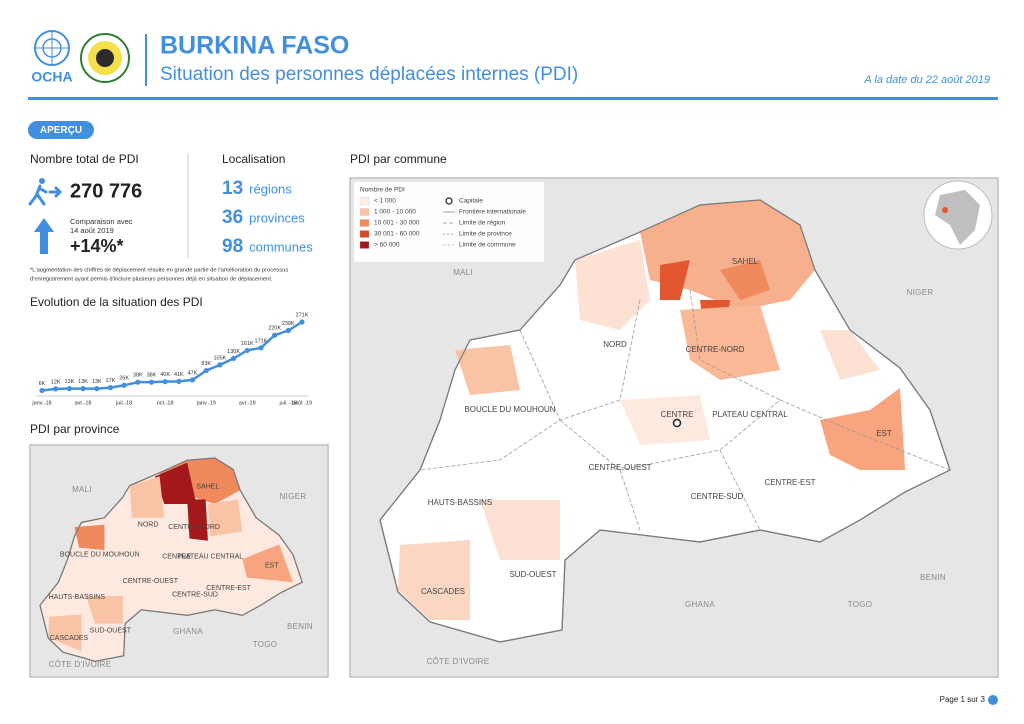 The image size is (1024, 724). What do you see at coordinates (714, 349) in the screenshot?
I see `region-label: CENTRE-NORD` at bounding box center [714, 349].